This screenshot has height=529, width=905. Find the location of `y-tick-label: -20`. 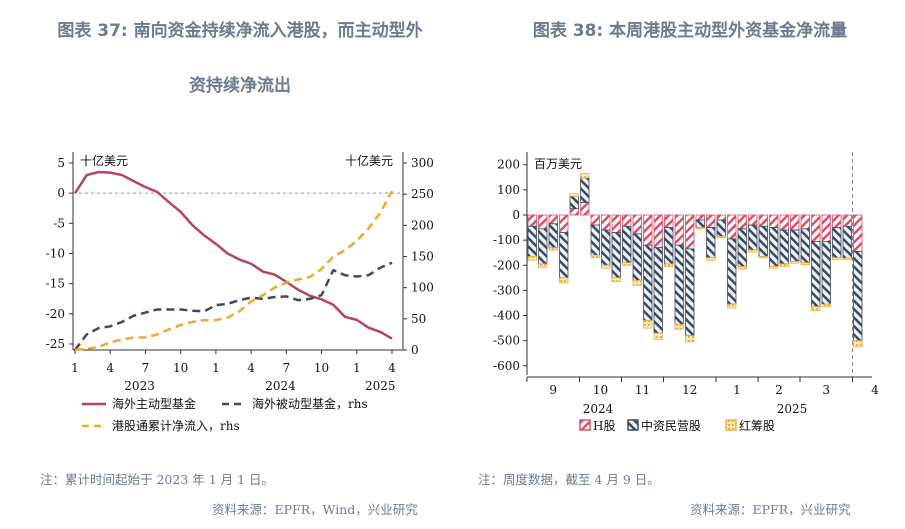

y-tick-label: -20 is located at coordinates (55, 314).